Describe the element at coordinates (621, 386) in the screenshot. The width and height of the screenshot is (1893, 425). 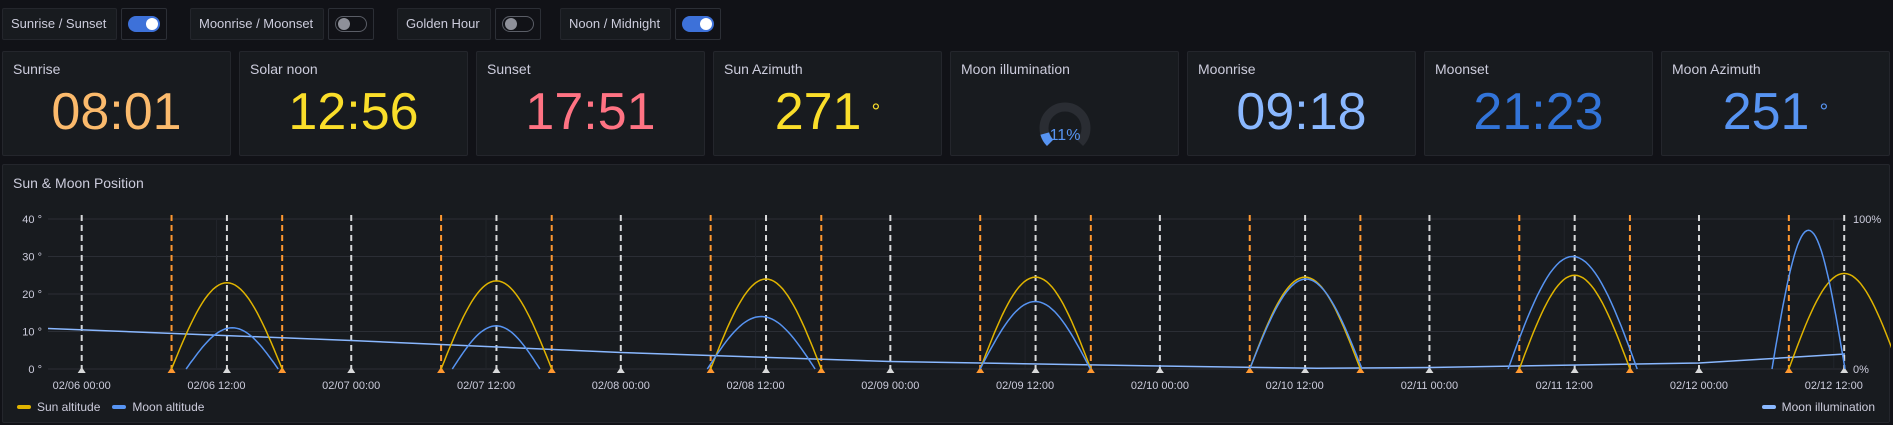
I see `x-tick-label: 02/08 00:00` at that location.